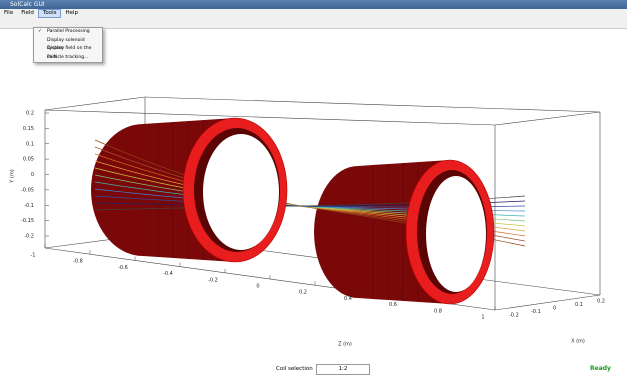  I want to click on y-axis-label: Y (m), so click(13, 176).